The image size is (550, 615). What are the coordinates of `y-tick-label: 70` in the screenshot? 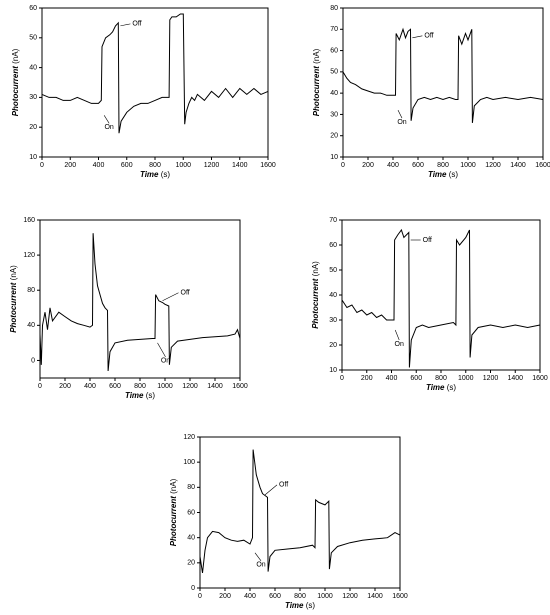 It's located at (333, 220).